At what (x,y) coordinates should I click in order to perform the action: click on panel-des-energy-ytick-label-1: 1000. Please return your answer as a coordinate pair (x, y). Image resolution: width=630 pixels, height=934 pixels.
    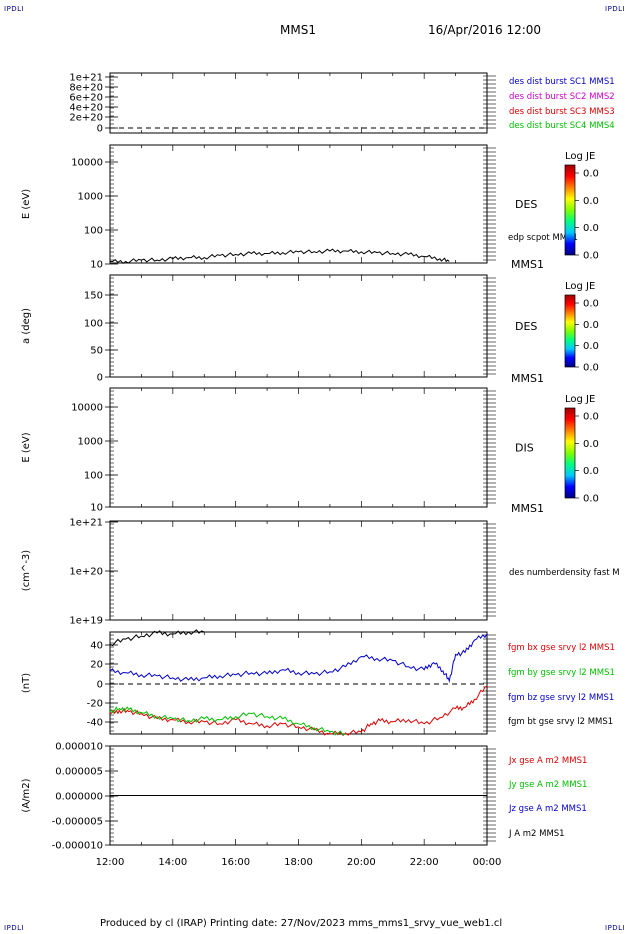
    Looking at the image, I should click on (90, 197).